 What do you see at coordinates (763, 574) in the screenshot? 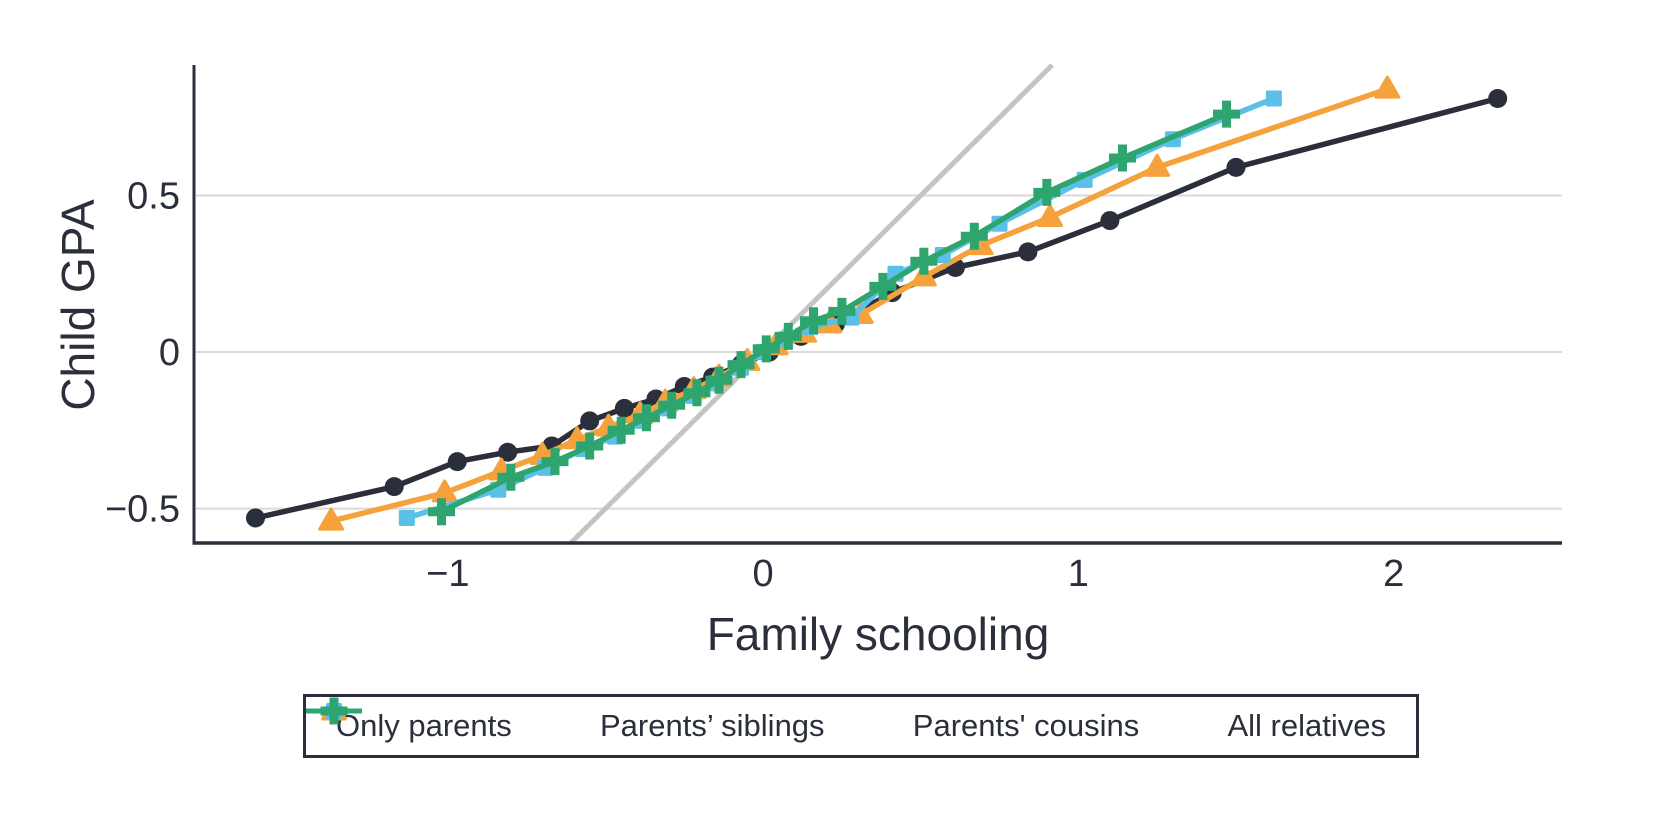
I see `x-tick-label-1: 0` at bounding box center [763, 574].